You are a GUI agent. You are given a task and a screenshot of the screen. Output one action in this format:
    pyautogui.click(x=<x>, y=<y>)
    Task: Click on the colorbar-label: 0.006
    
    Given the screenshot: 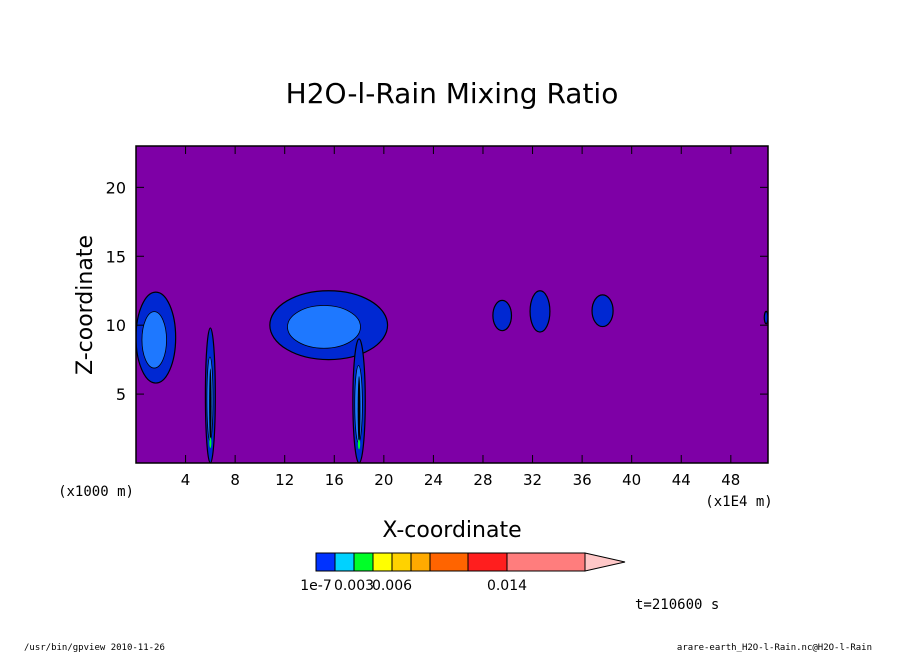 What is the action you would take?
    pyautogui.click(x=392, y=586)
    